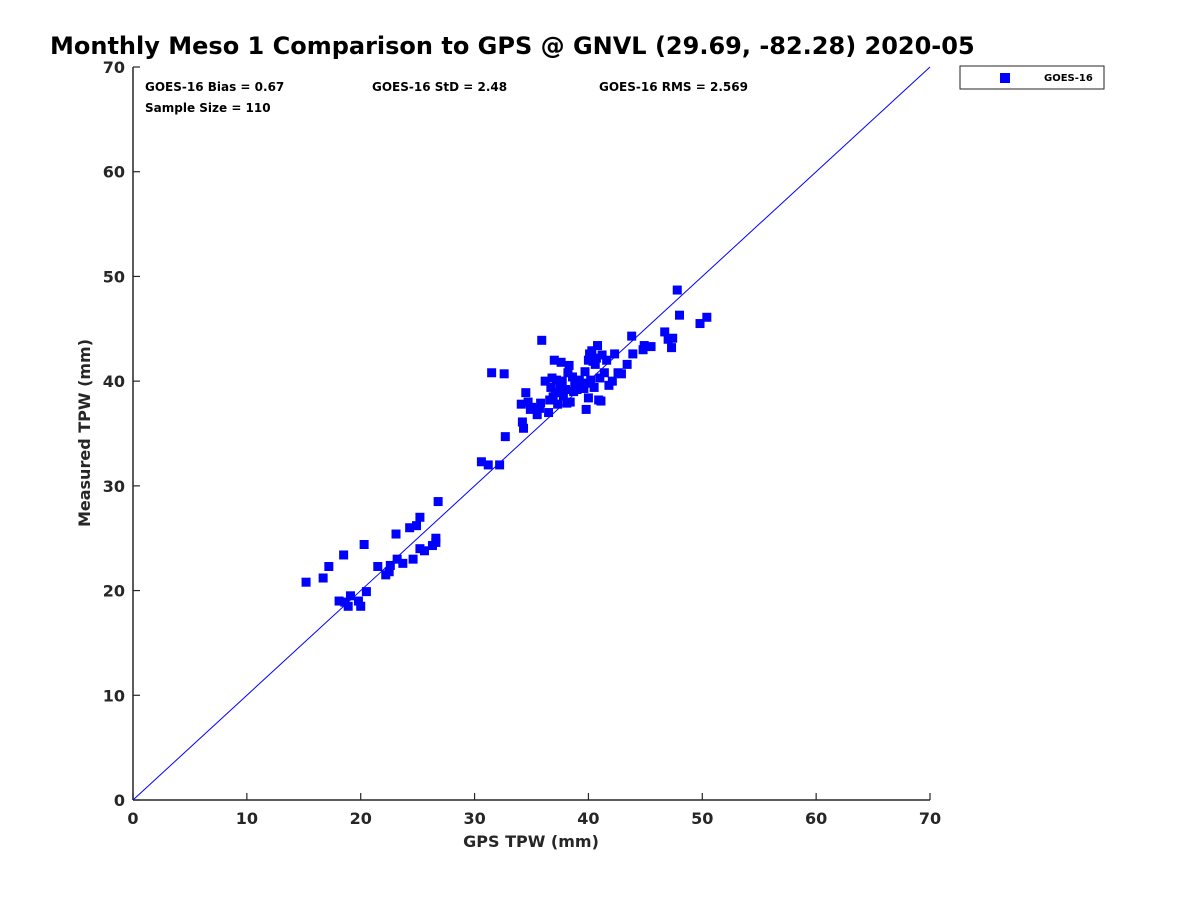 The height and width of the screenshot is (900, 1200). I want to click on y-tick-label: 60, so click(114, 172).